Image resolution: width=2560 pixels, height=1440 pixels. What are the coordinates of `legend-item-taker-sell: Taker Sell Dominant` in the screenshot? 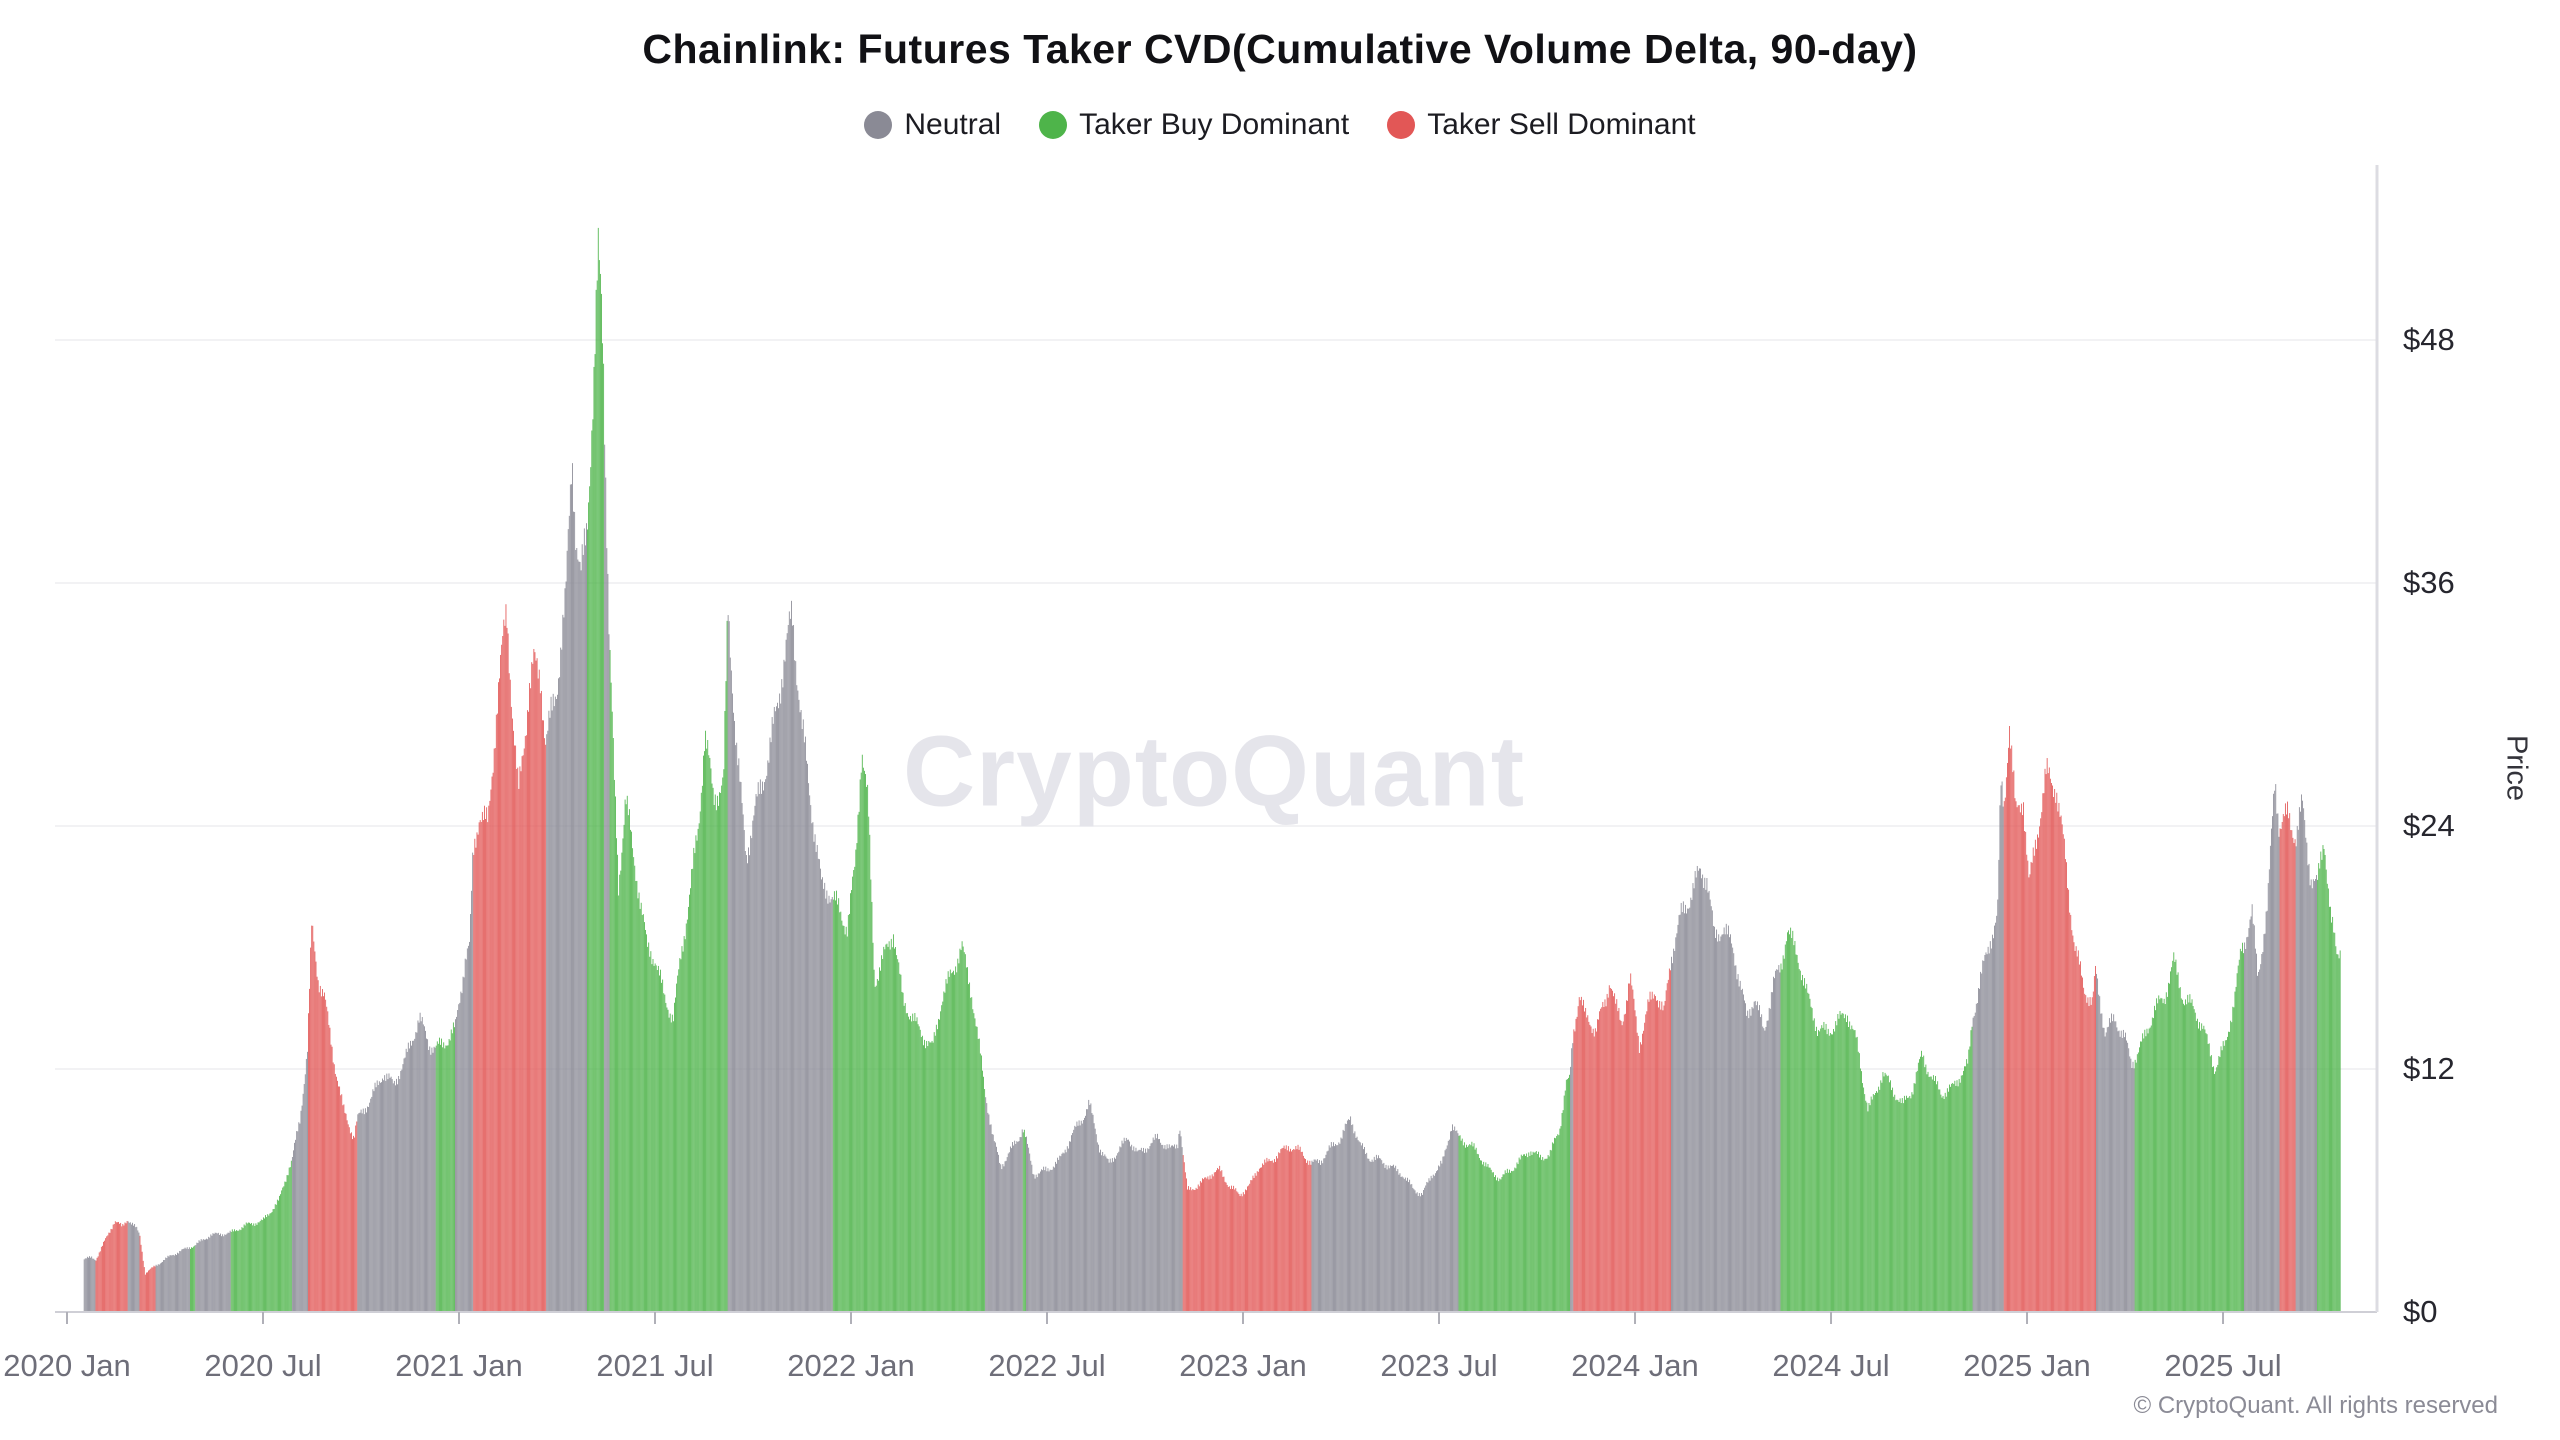 It's located at (1541, 125).